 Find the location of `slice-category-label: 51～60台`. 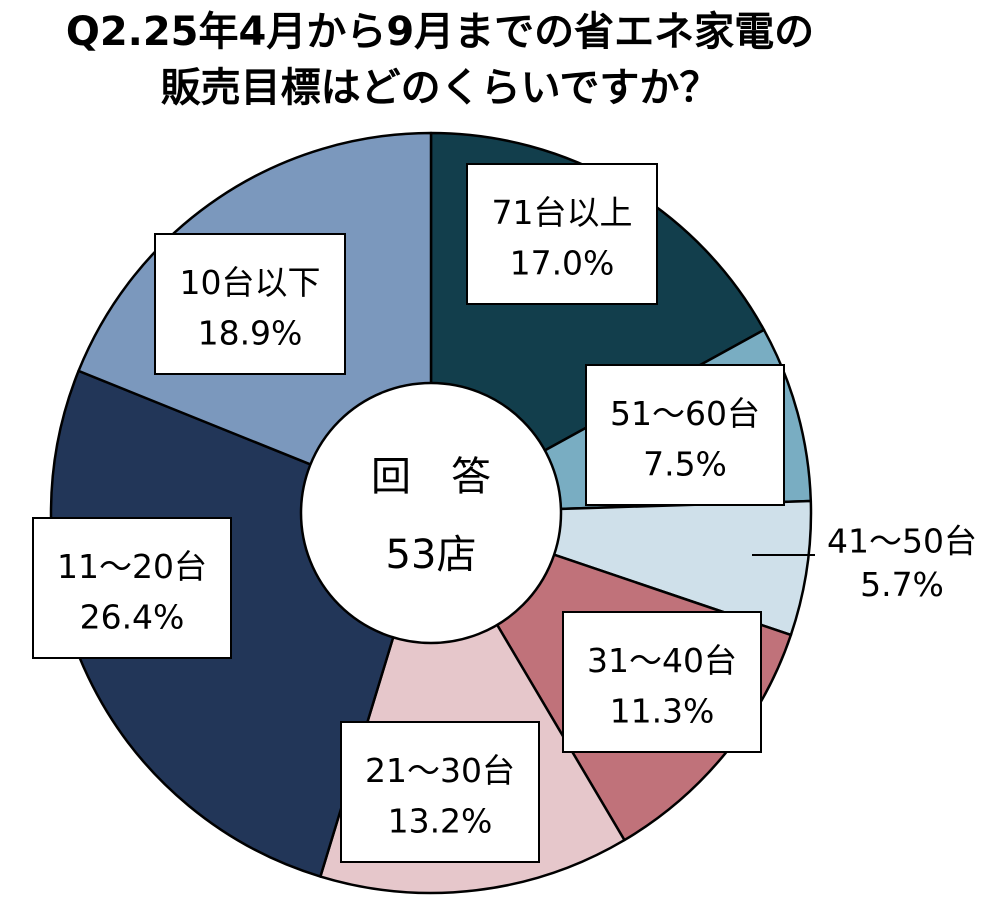

slice-category-label: 51～60台 is located at coordinates (685, 413).